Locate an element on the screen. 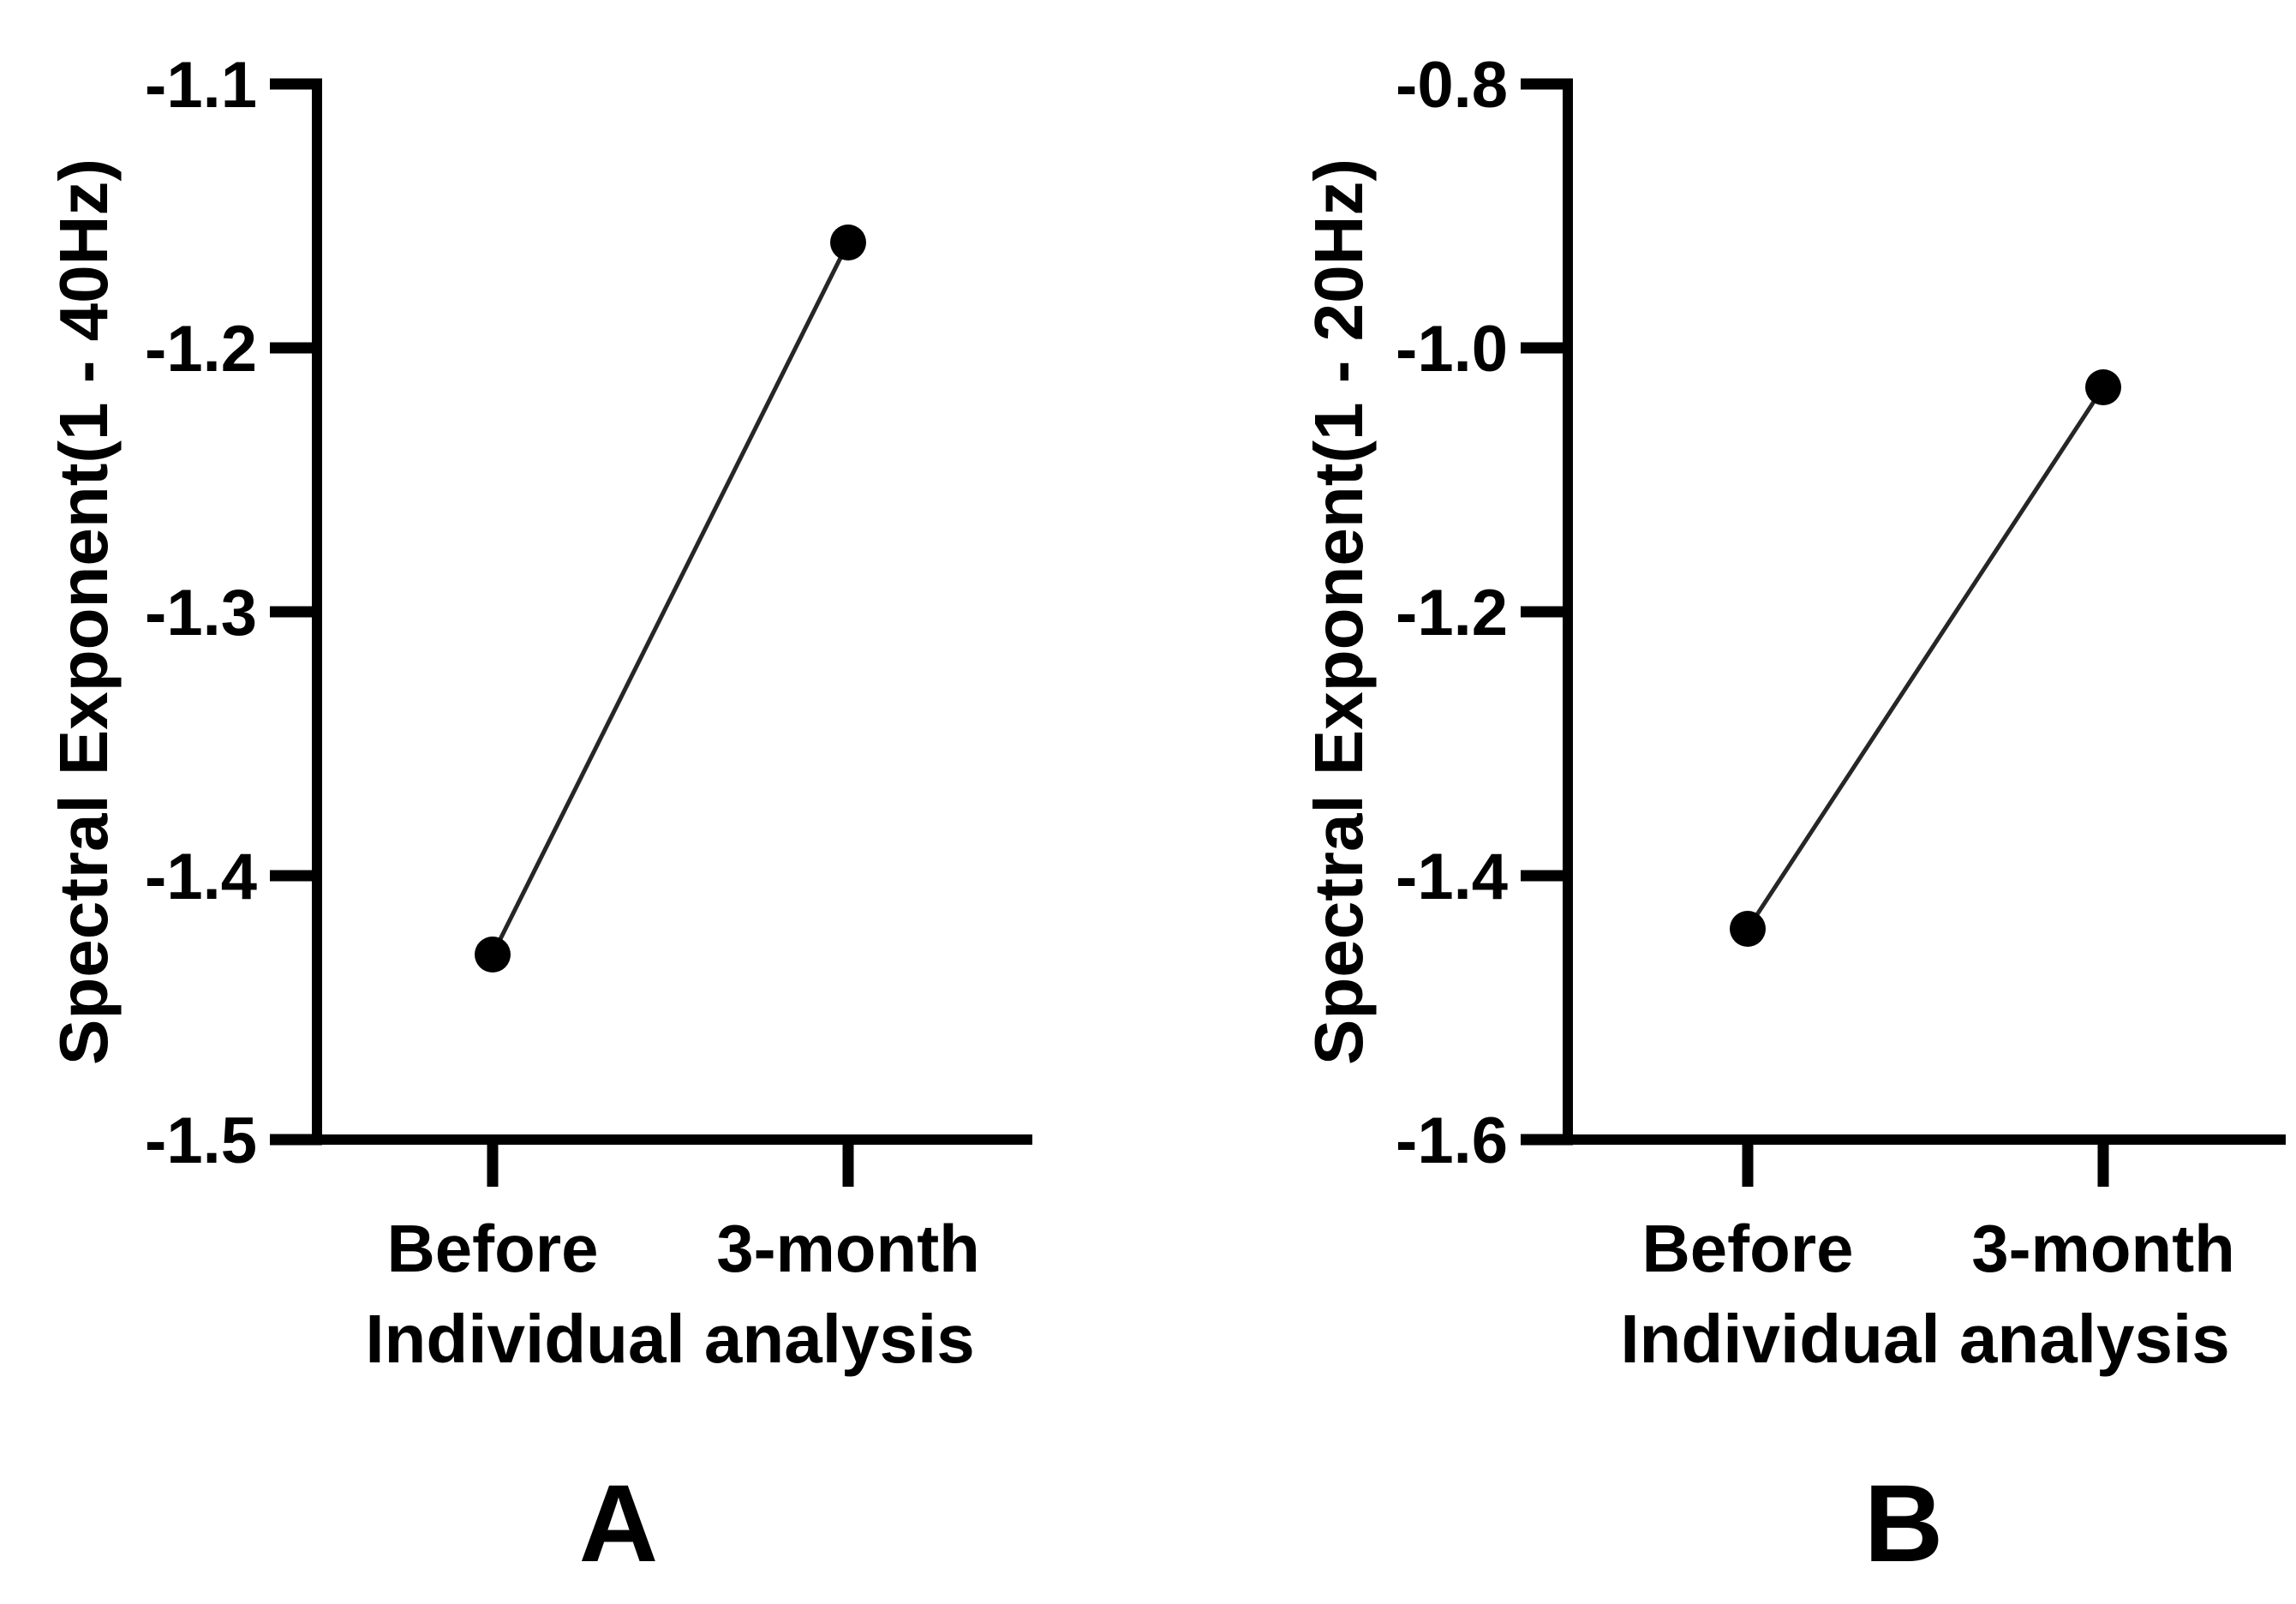 Image resolution: width=2296 pixels, height=1604 pixels. y-axis-title: Spectral Exponent(1 - 40Hz) is located at coordinates (83, 612).